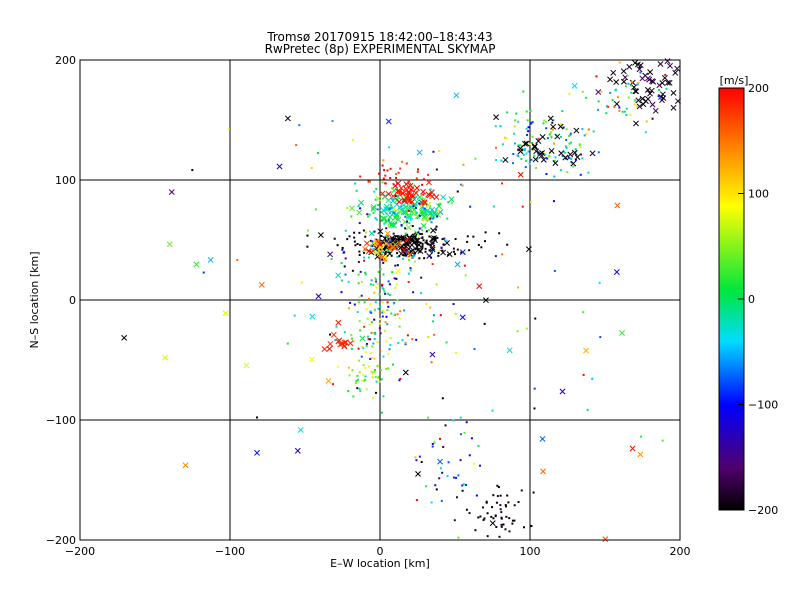  I want to click on y-tick-label: −200, so click(61, 540).